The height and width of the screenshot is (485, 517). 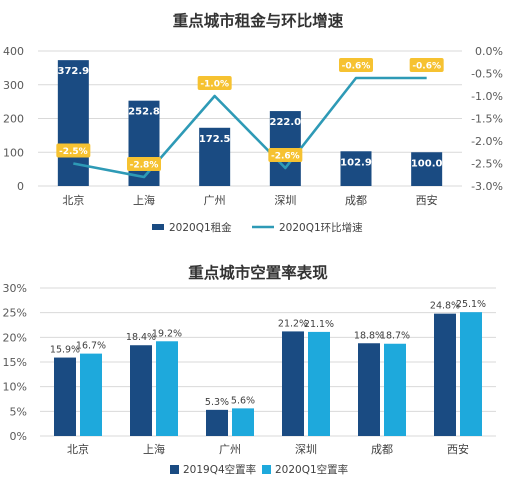 I want to click on vacancy-chart-title: 重点城市空置率表现, so click(x=258, y=272).